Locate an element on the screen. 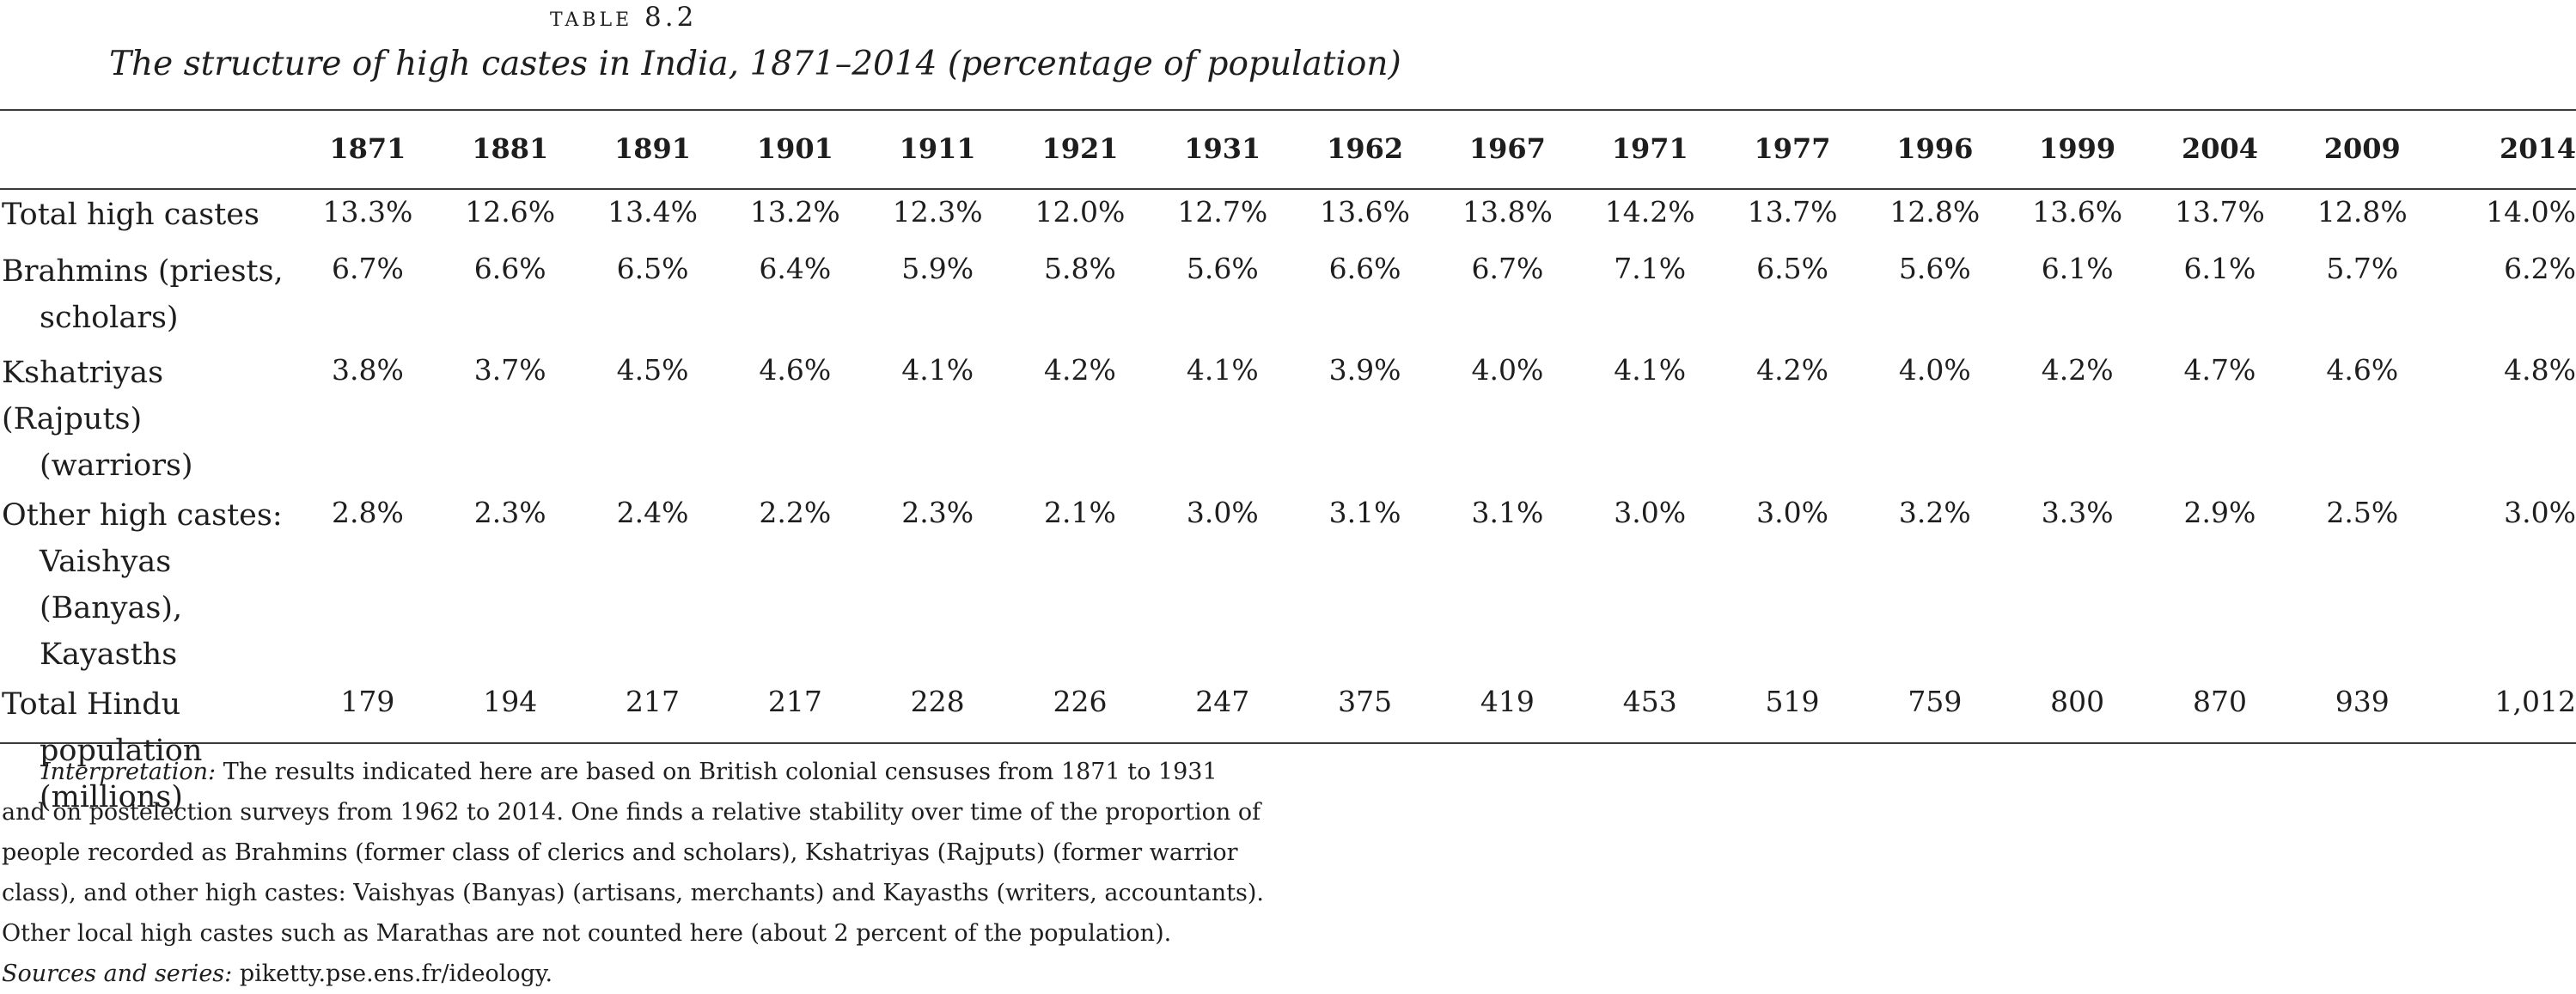  table-cell: 194 is located at coordinates (510, 701).